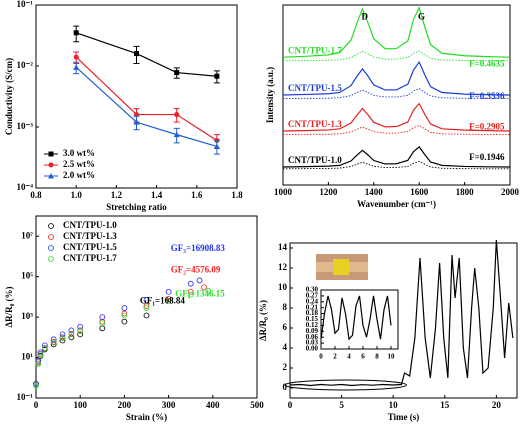  I want to click on series-label: CNT/TPU-1.7, so click(315, 50).